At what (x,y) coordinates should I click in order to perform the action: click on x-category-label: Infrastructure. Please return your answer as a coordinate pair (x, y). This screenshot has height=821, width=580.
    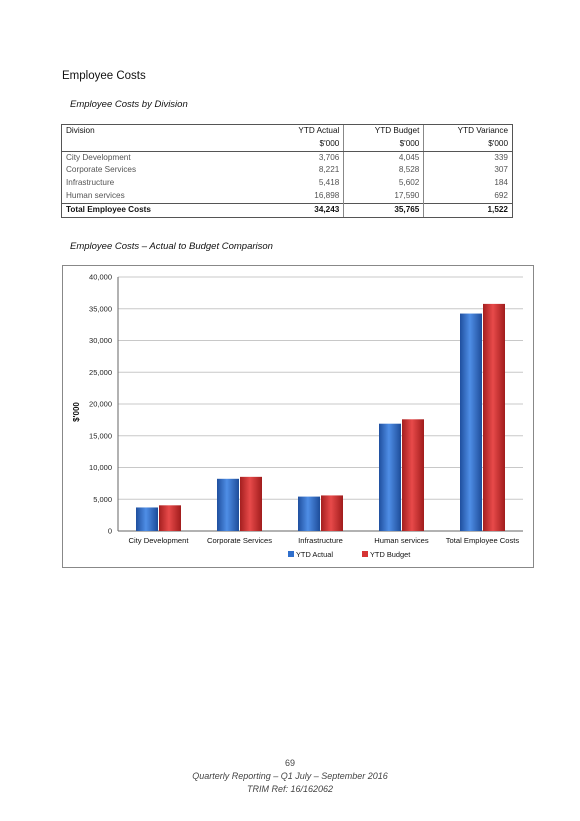
    Looking at the image, I should click on (320, 540).